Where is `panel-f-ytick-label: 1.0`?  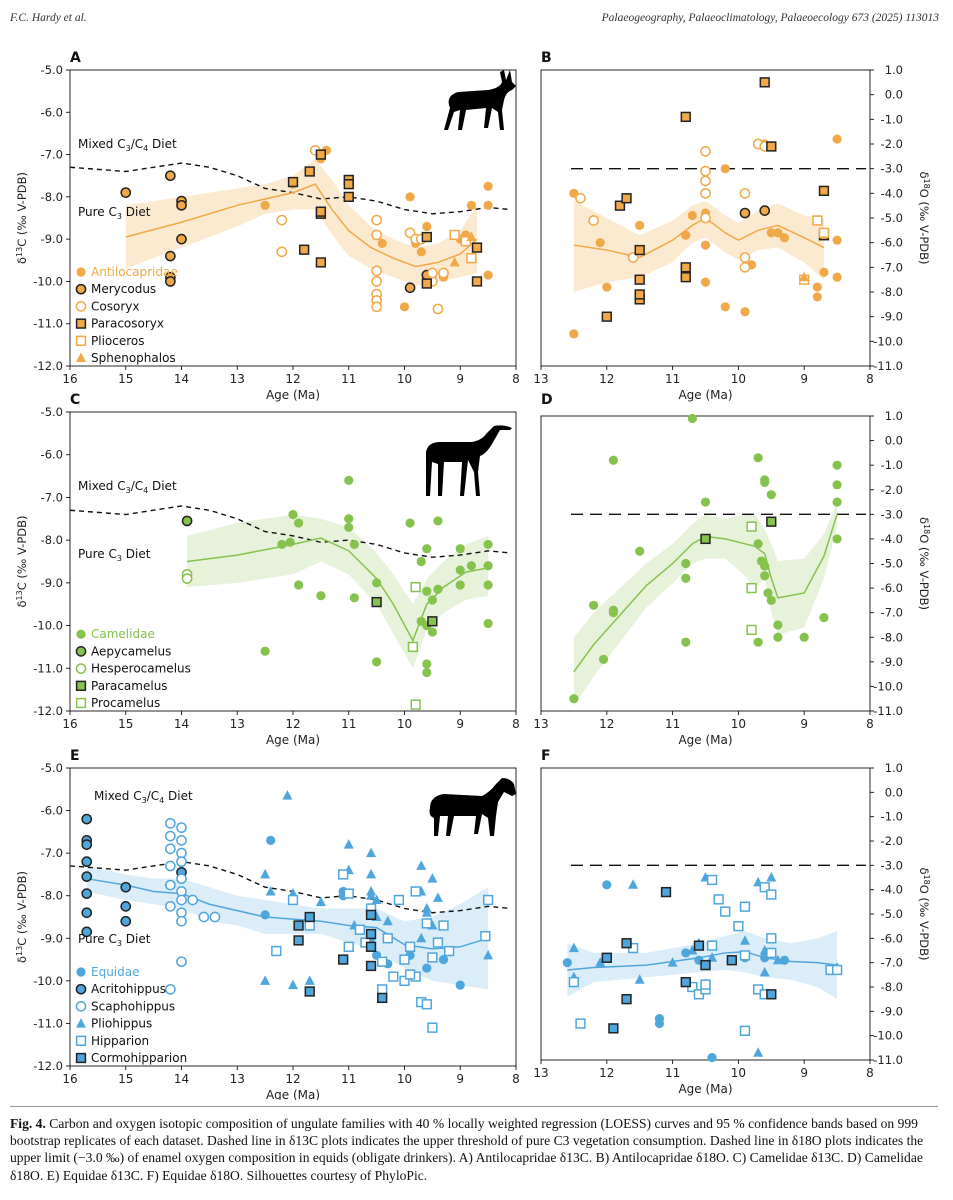
panel-f-ytick-label: 1.0 is located at coordinates (894, 768).